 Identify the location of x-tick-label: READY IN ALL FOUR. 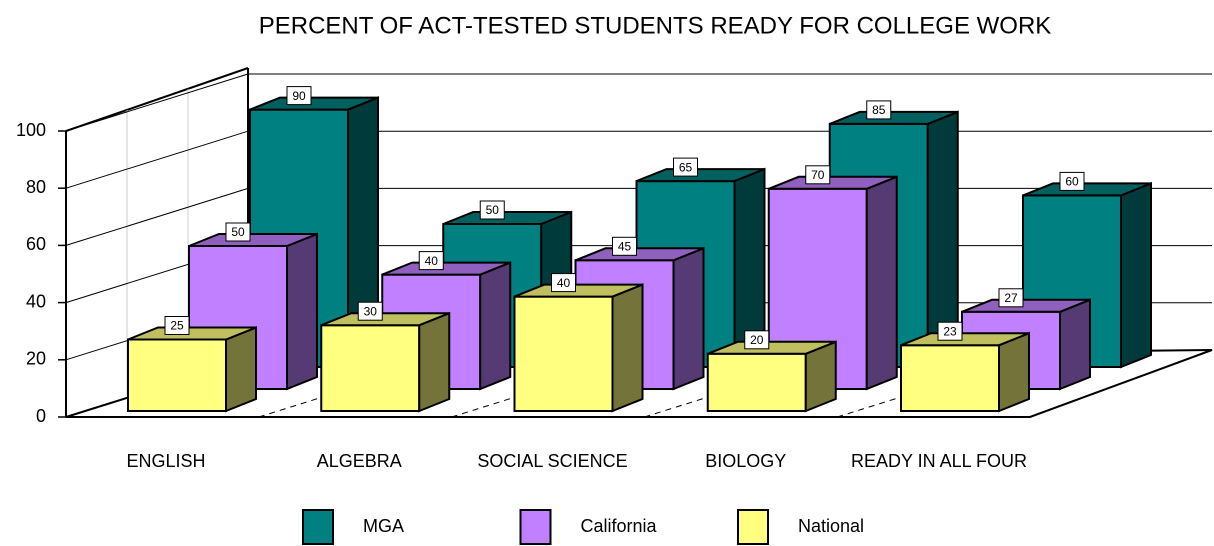
(939, 461).